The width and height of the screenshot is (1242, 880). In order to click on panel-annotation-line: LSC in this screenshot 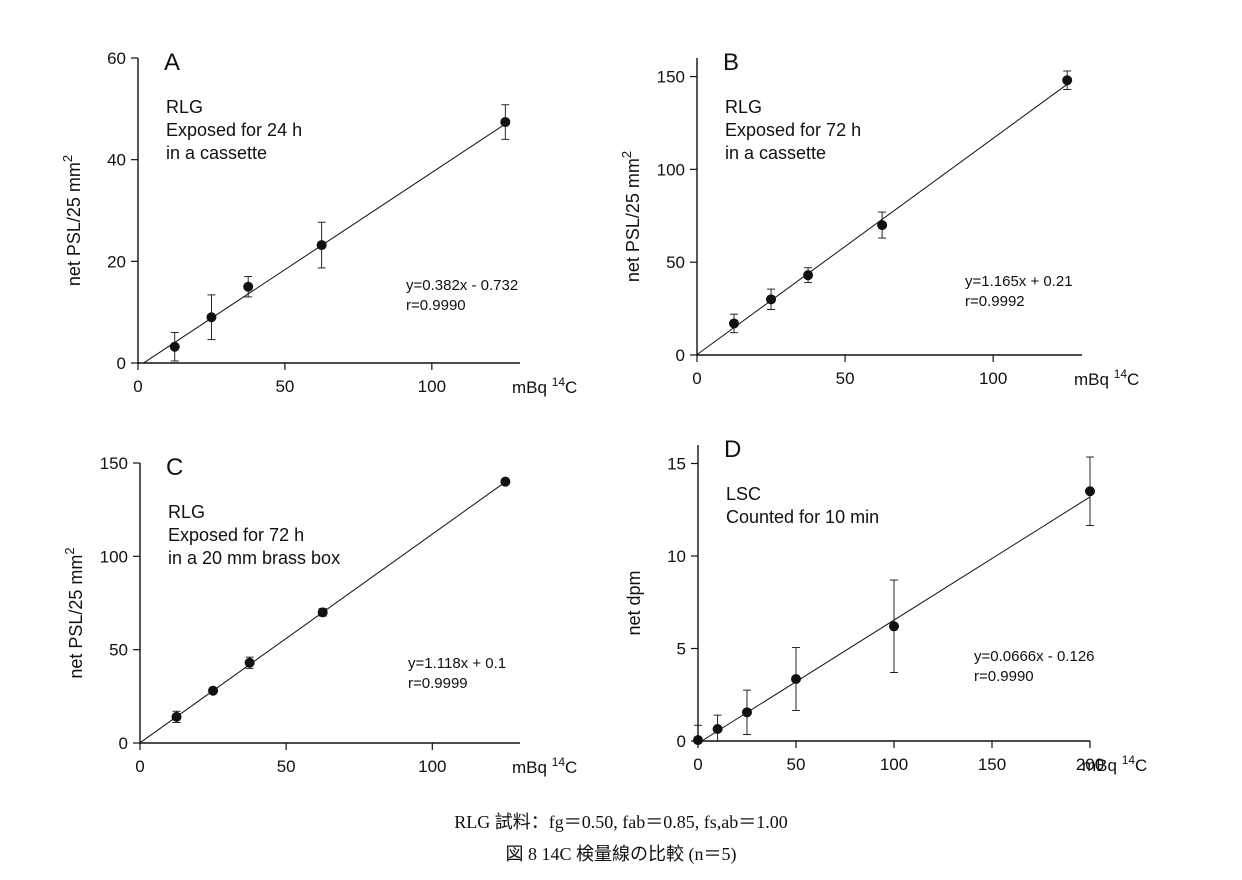, I will do `click(743, 494)`.